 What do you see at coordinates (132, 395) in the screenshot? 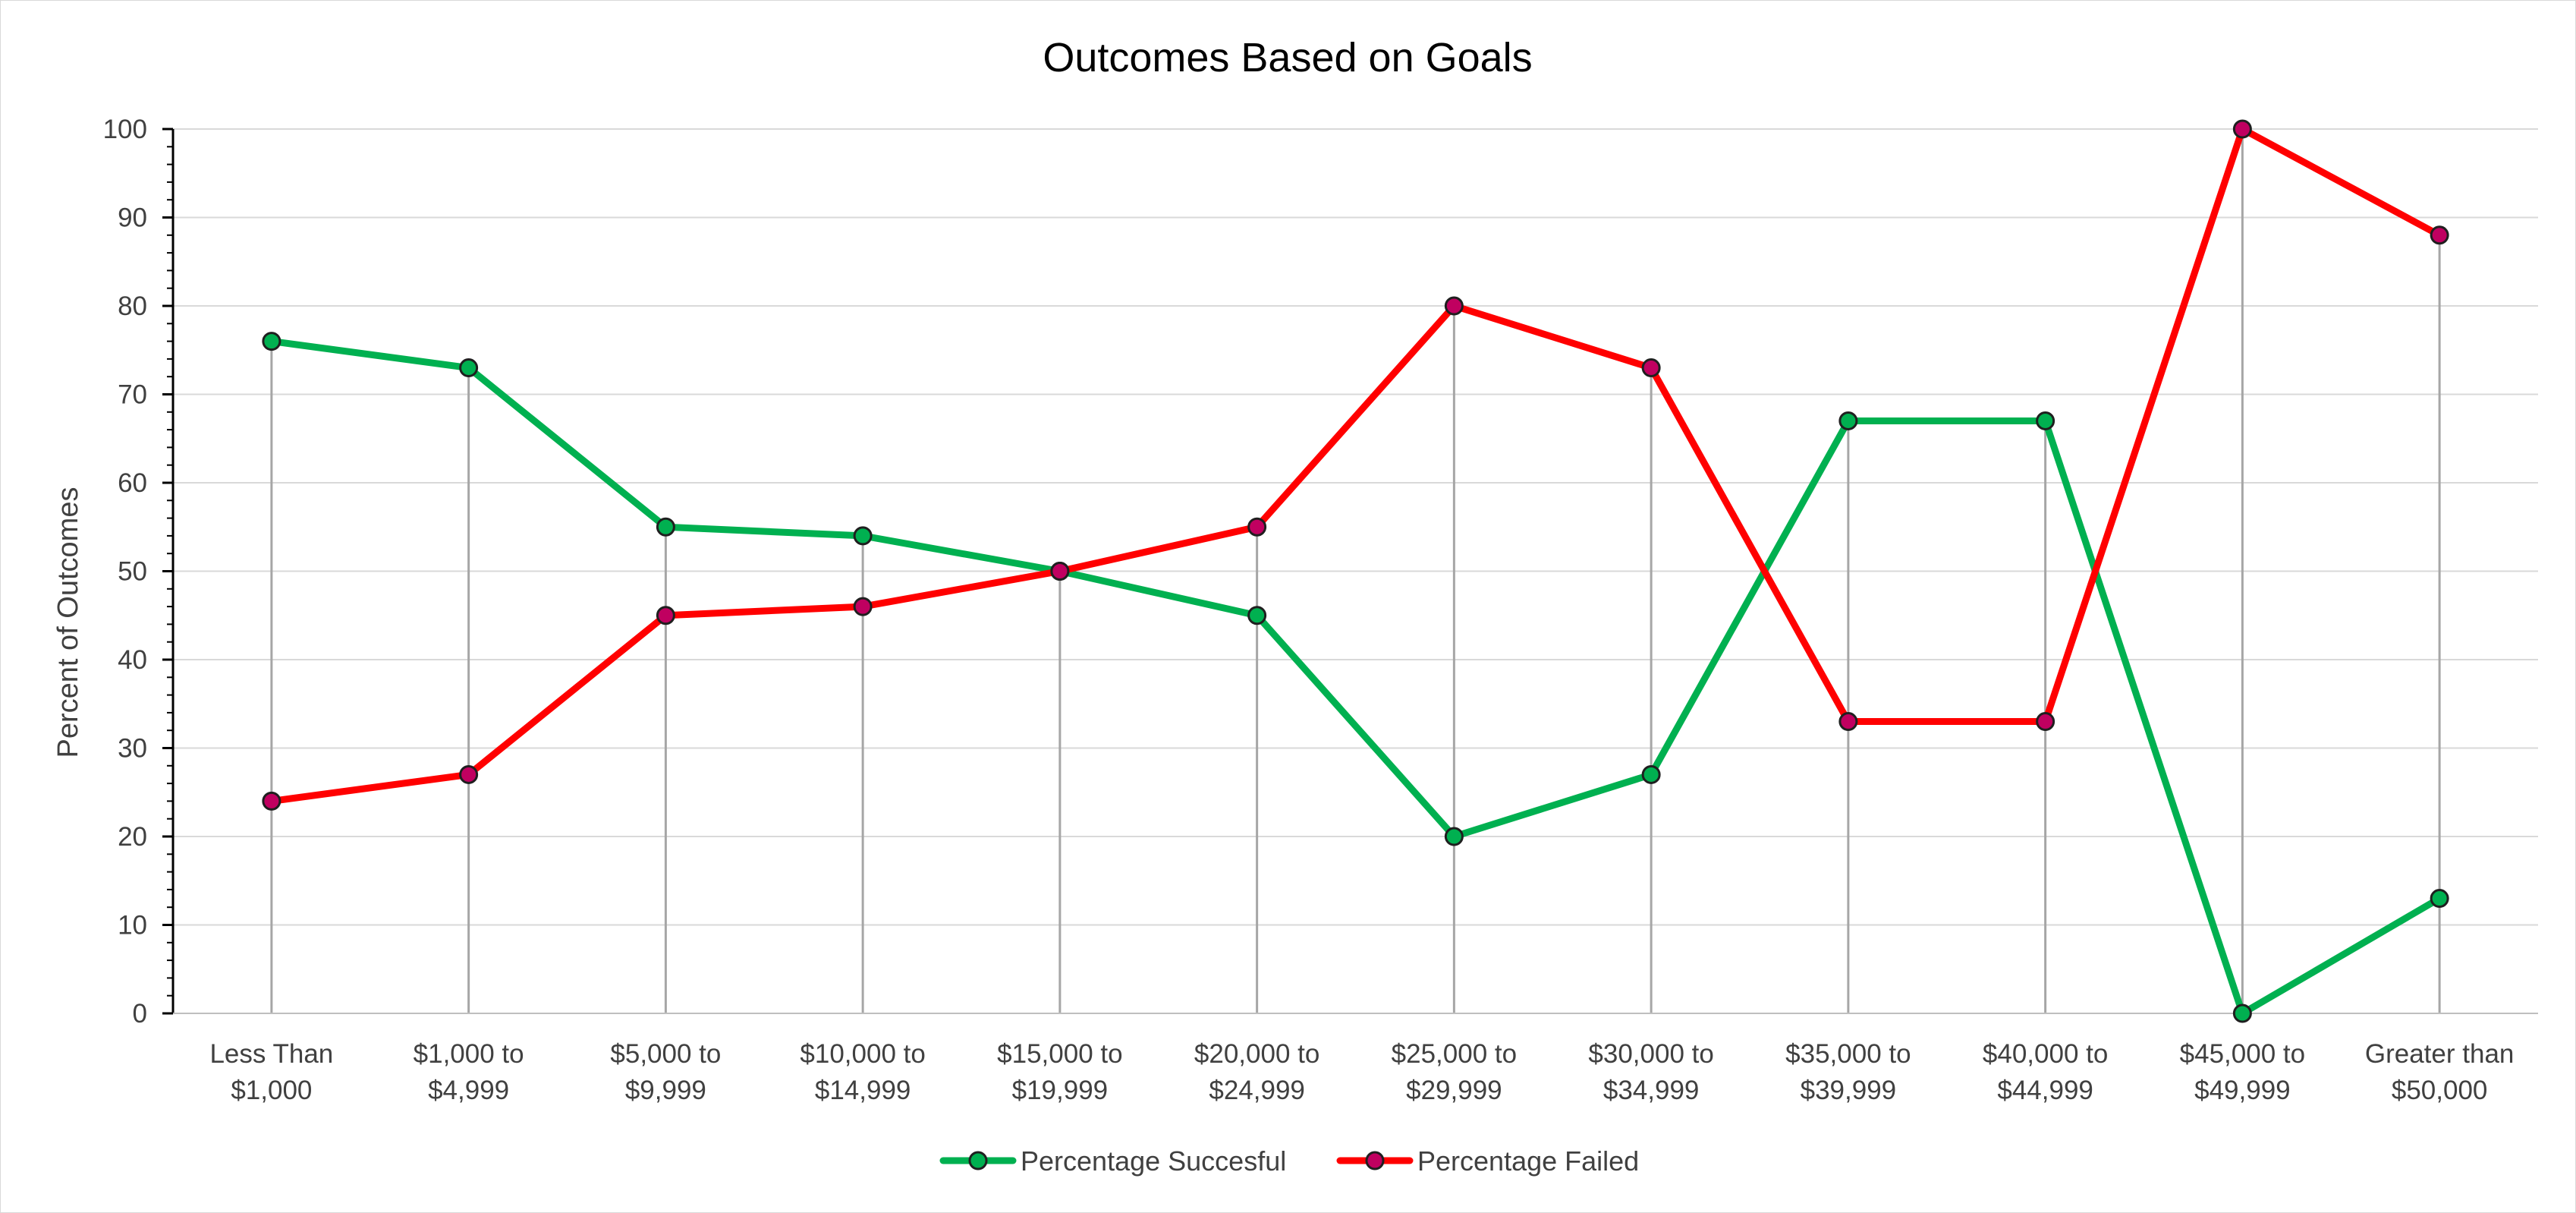
I see `y-tick-label: 70` at bounding box center [132, 395].